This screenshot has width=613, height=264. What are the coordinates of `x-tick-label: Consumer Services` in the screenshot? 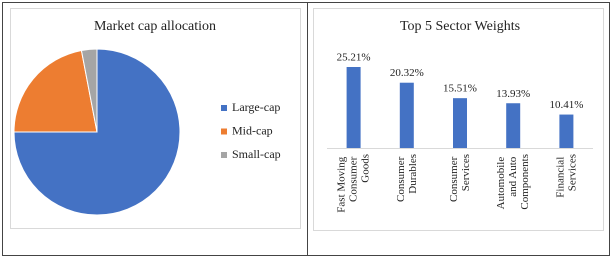 It's located at (460, 178).